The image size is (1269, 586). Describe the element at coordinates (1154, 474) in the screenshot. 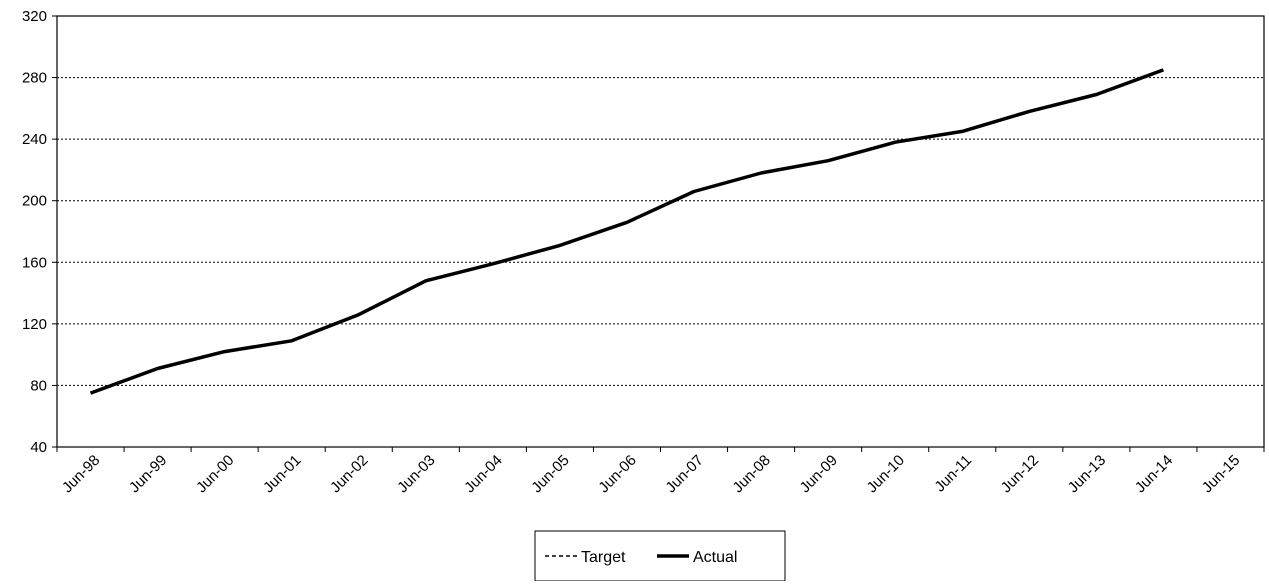

I see `x-tick-label: Jun-14` at that location.